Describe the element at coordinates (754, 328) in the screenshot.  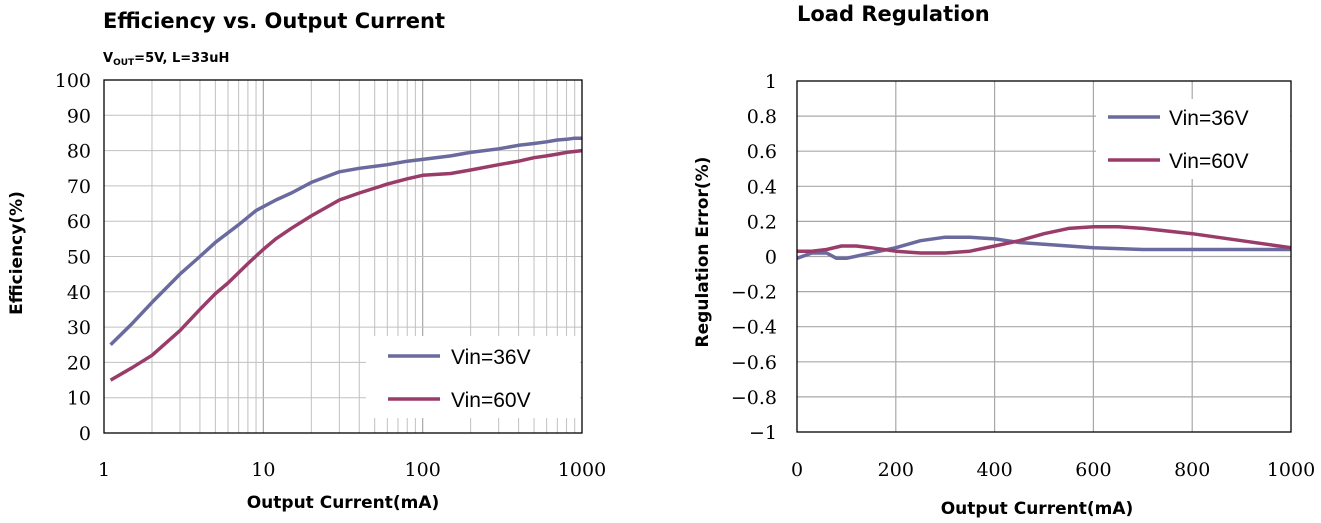
I see `y-tick-label: −0.4` at that location.